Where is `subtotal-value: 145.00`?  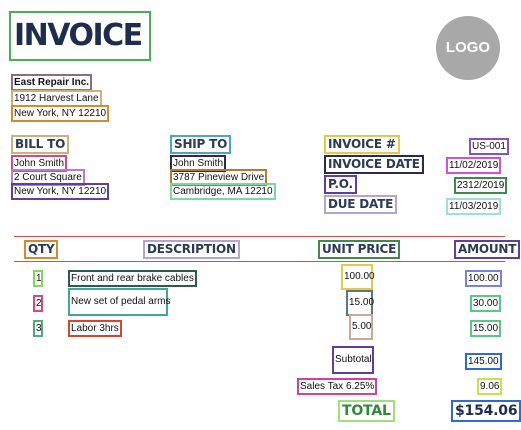 subtotal-value: 145.00 is located at coordinates (483, 361).